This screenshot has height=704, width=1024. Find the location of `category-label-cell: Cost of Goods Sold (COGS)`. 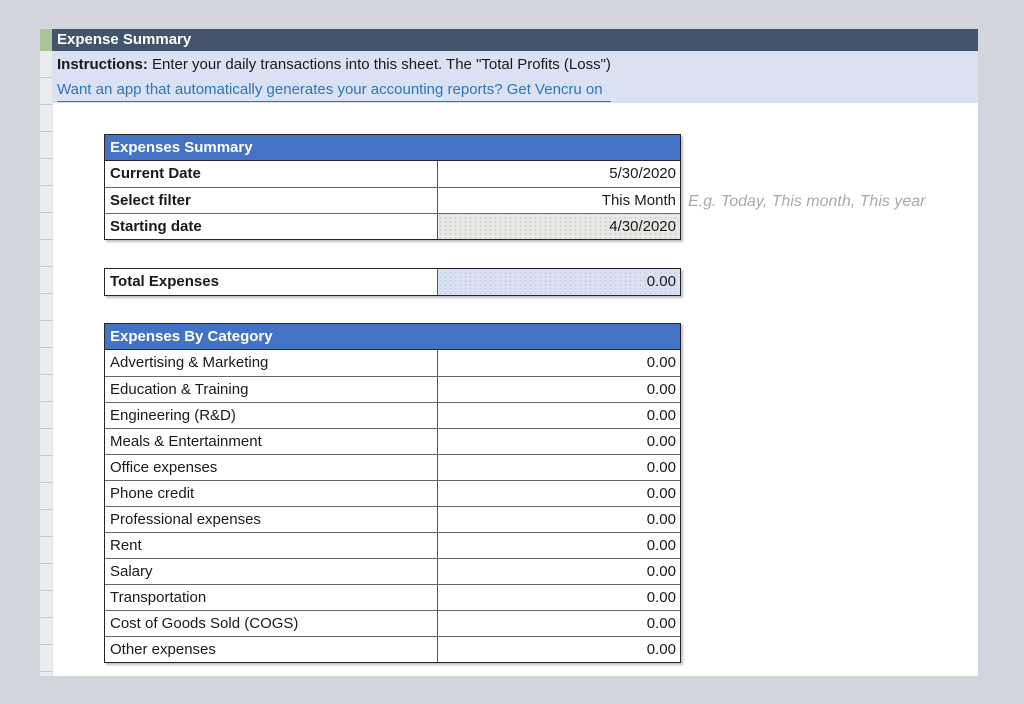

category-label-cell: Cost of Goods Sold (COGS) is located at coordinates (204, 623).